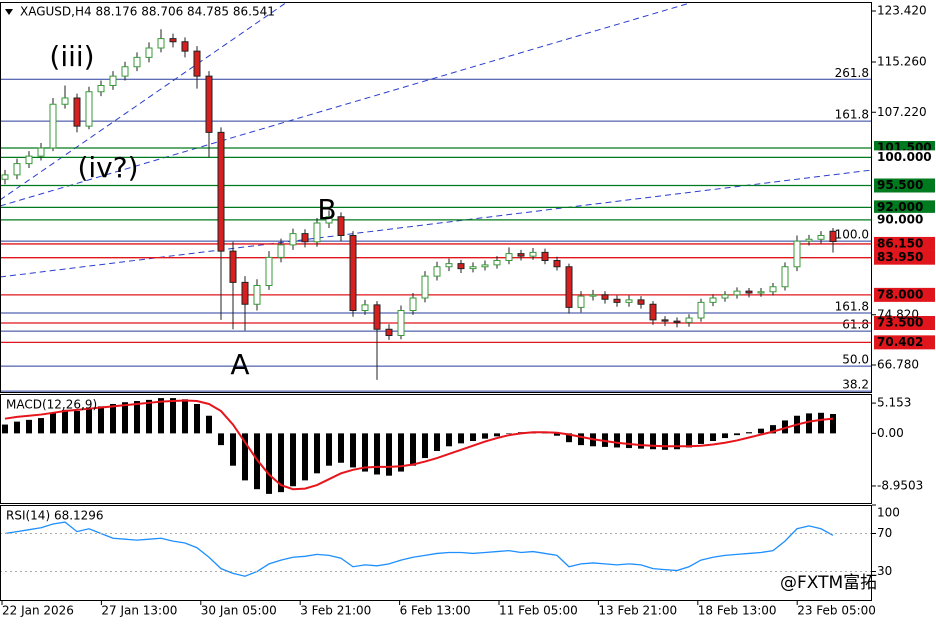 This screenshot has width=936, height=624. I want to click on x-tick-label: 22 Jan 2026, so click(38, 611).